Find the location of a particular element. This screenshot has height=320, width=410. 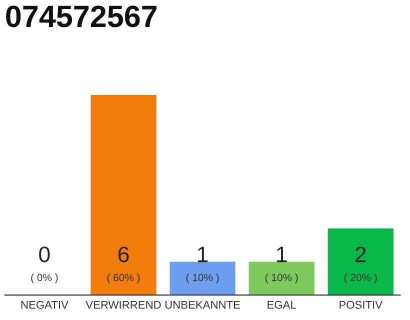

x-tick-label: POSITIV is located at coordinates (361, 304).